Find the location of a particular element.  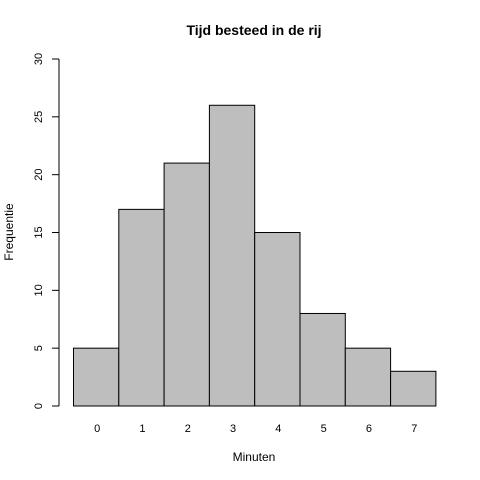

x-tick-label: 0 is located at coordinates (97, 429).